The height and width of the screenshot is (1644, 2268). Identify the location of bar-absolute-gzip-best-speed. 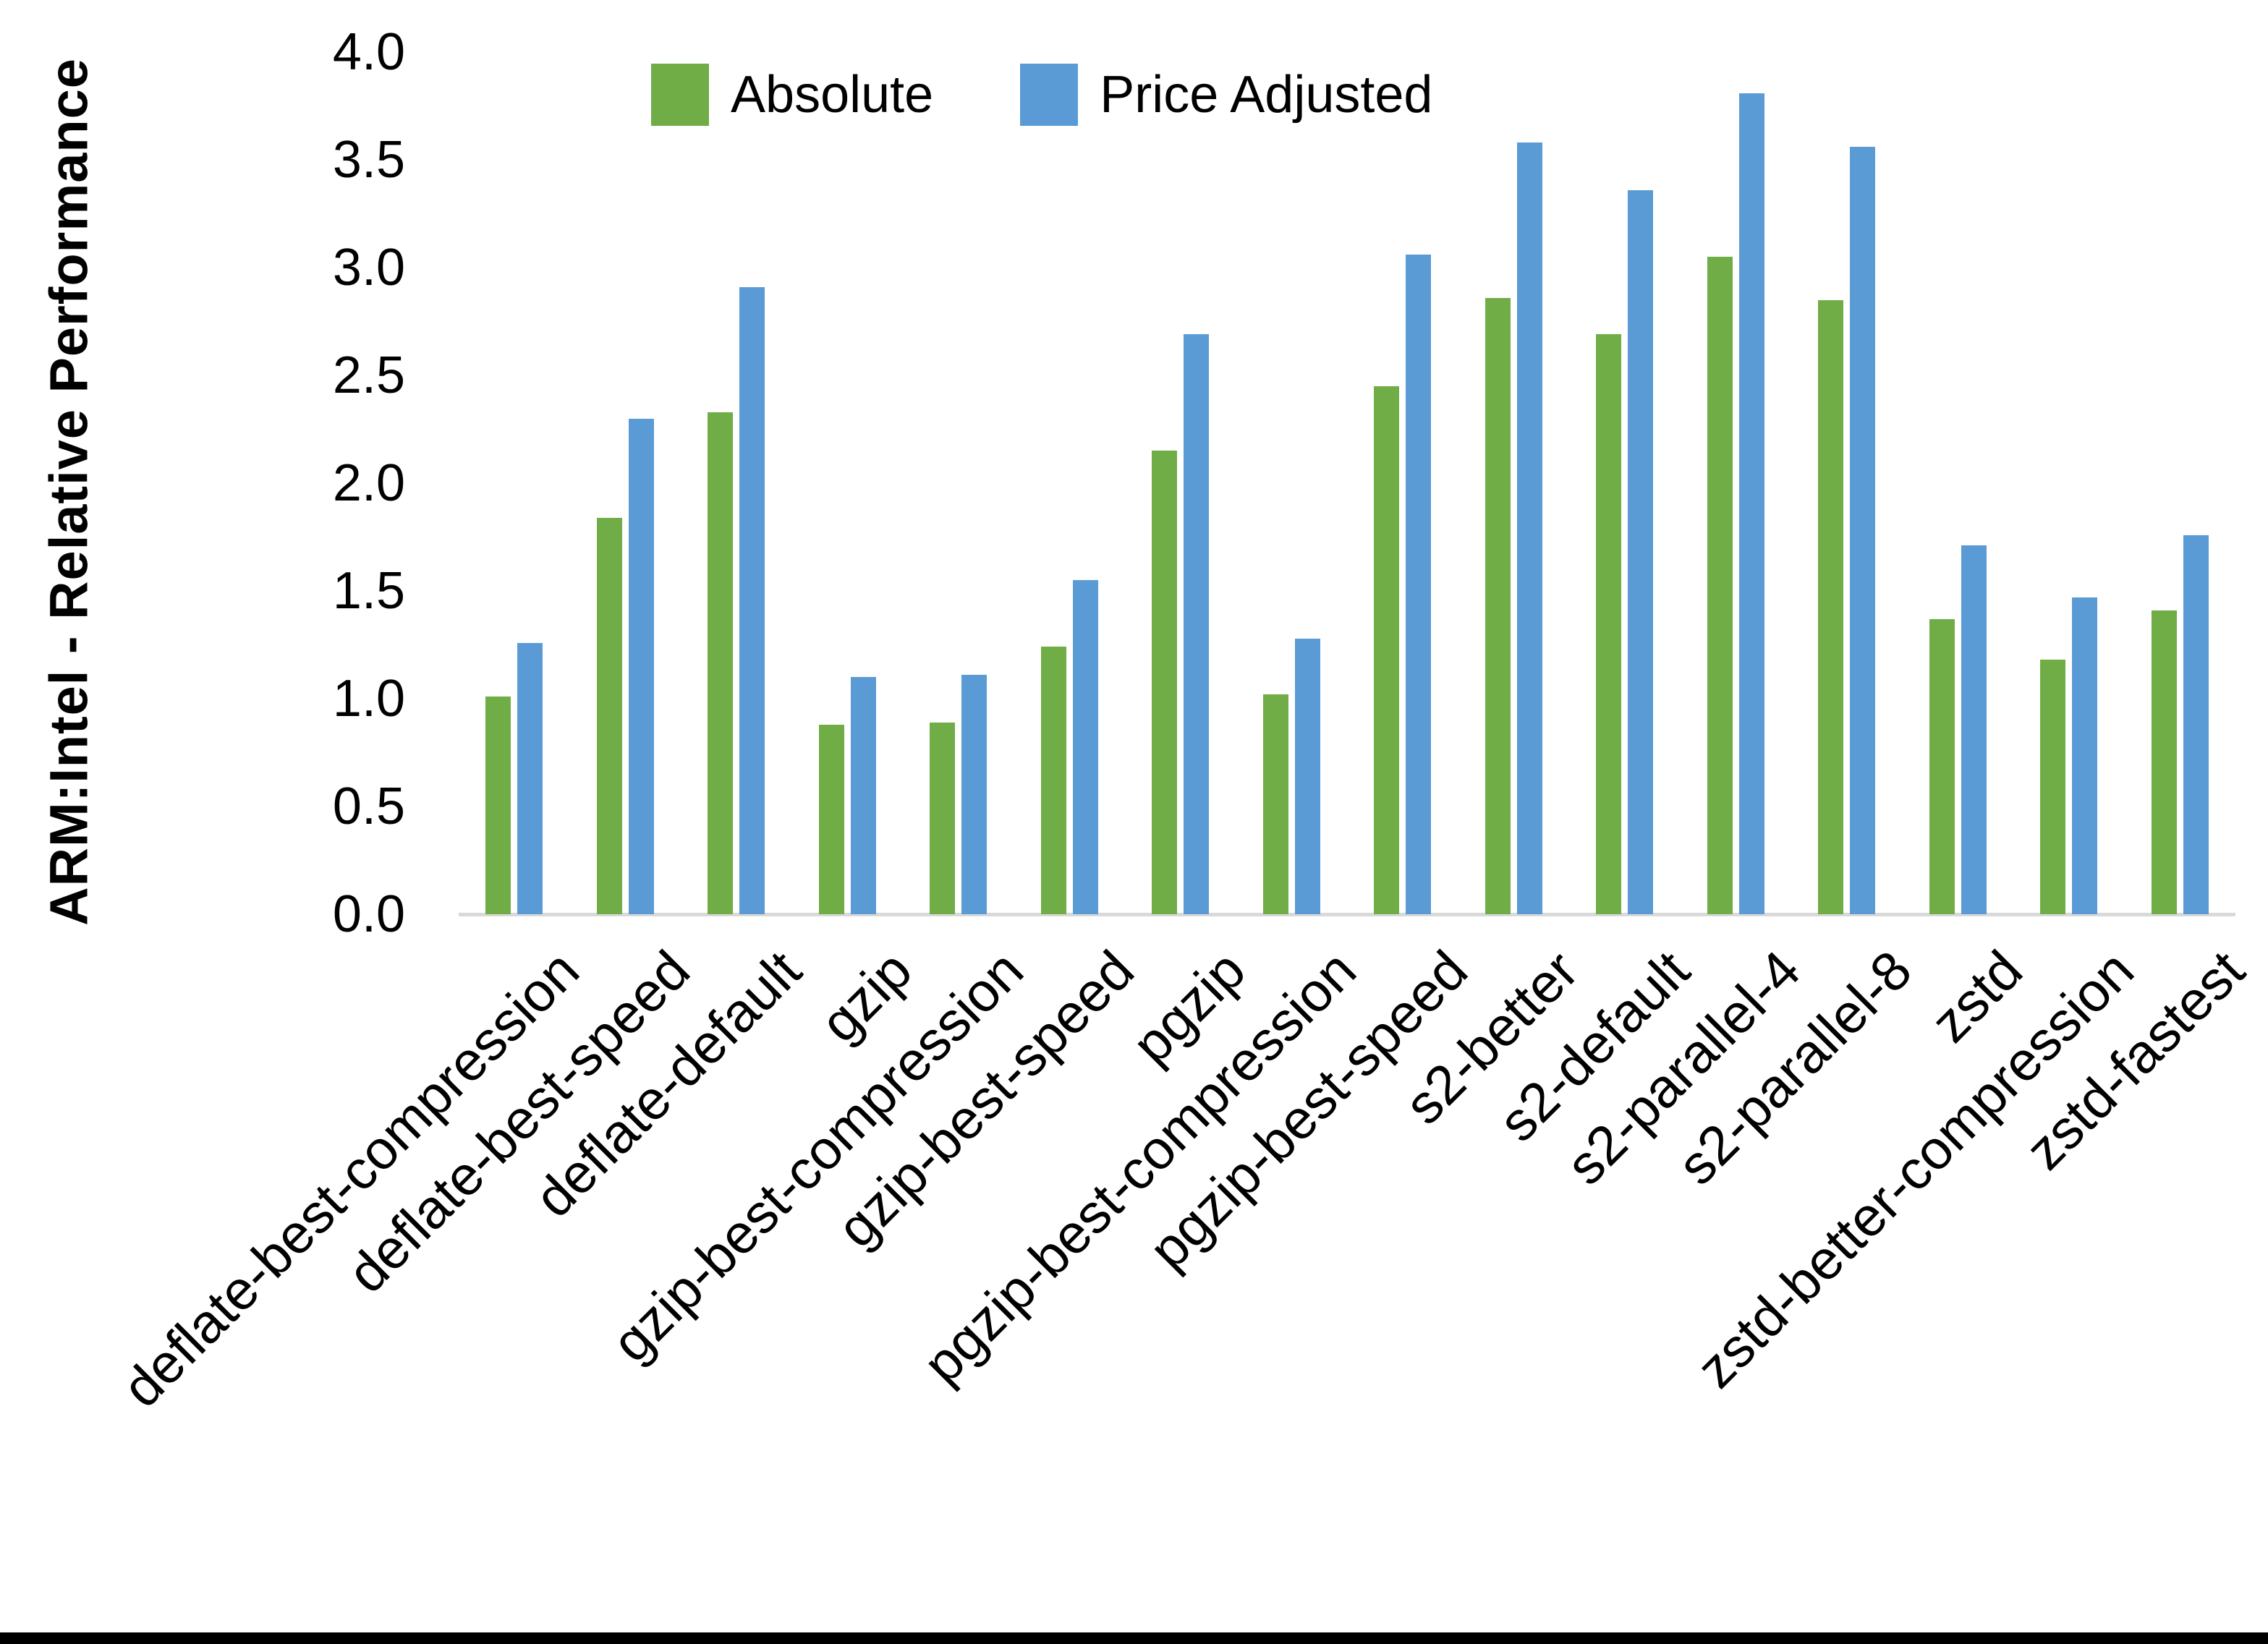
(1053, 780).